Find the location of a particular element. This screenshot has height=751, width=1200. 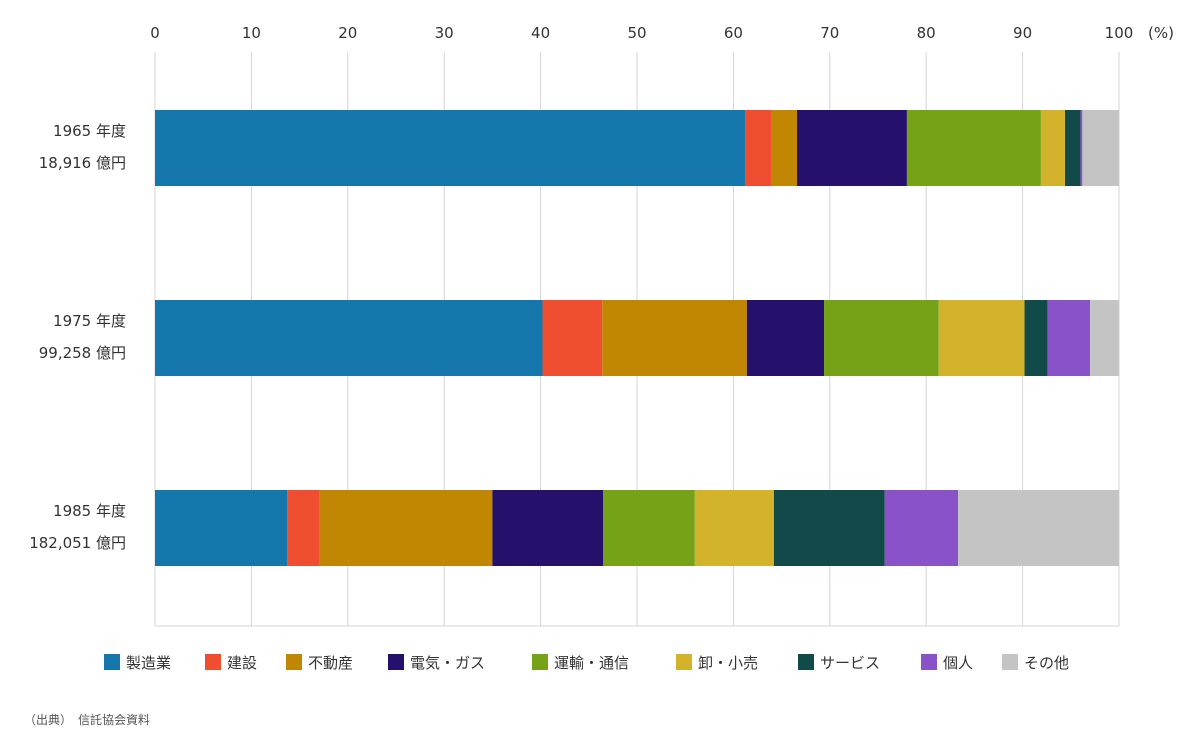

category-label-amount-3: 182,051 億円 is located at coordinates (77, 543).